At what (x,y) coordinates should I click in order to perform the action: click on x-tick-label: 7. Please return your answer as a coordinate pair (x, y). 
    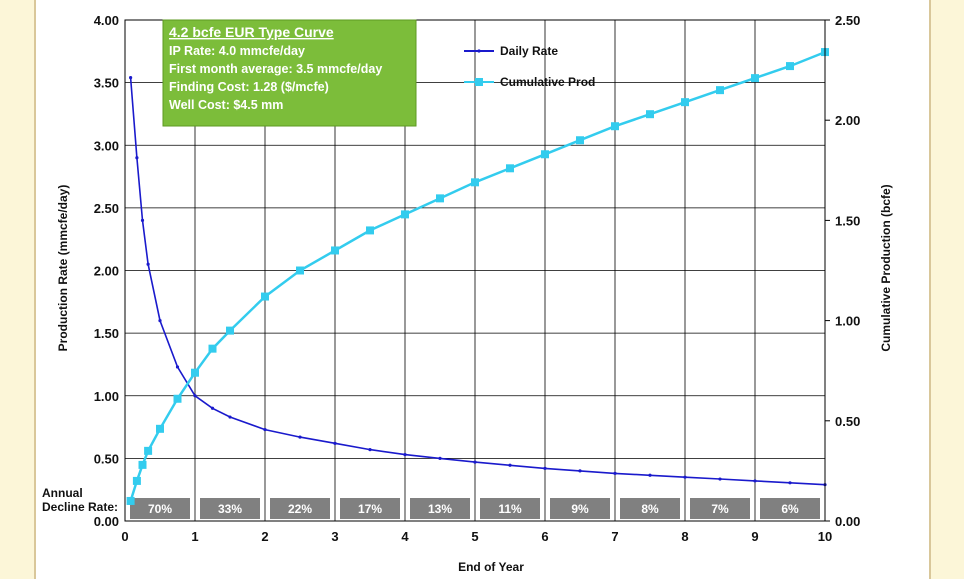
    Looking at the image, I should click on (614, 536).